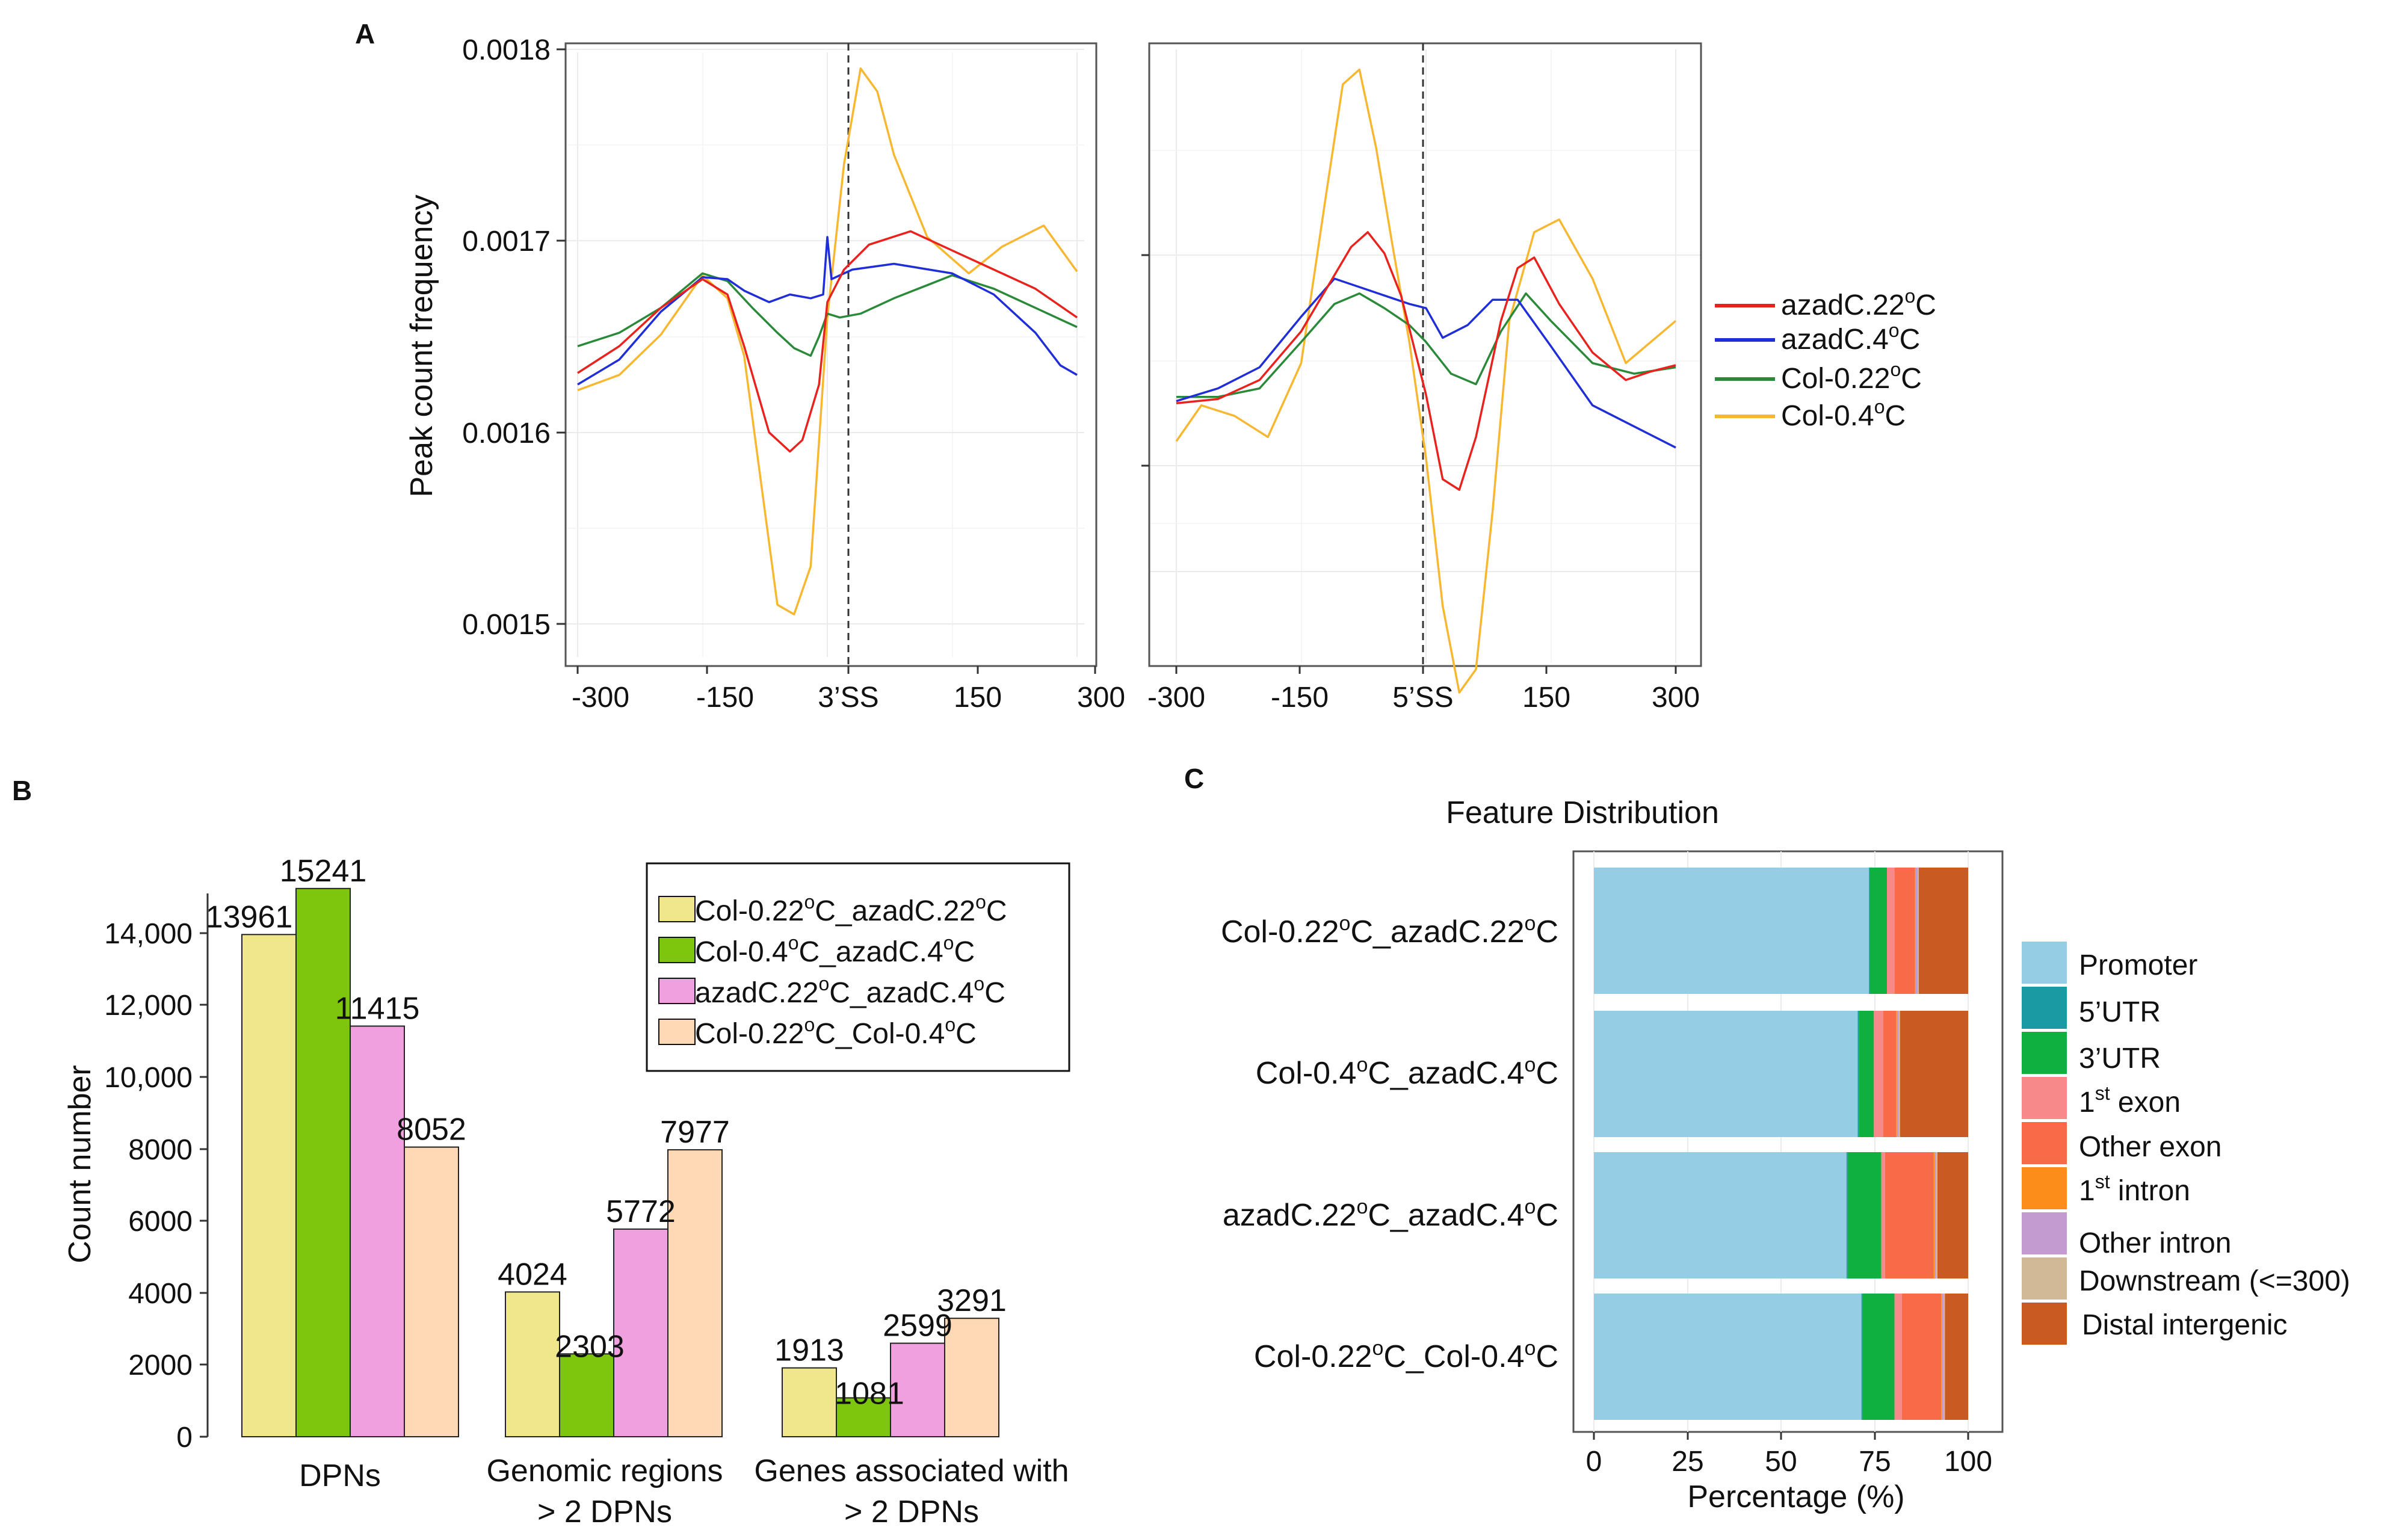 The width and height of the screenshot is (2408, 1539). I want to click on y-tick-label: 2000, so click(161, 1365).